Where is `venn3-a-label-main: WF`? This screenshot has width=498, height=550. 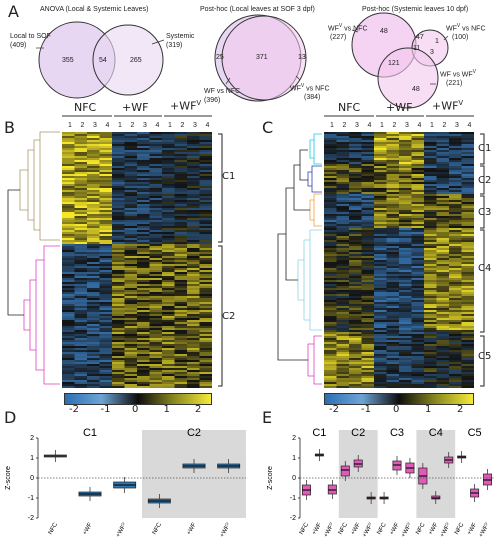
venn3-a-label-main: WF is located at coordinates (333, 29).